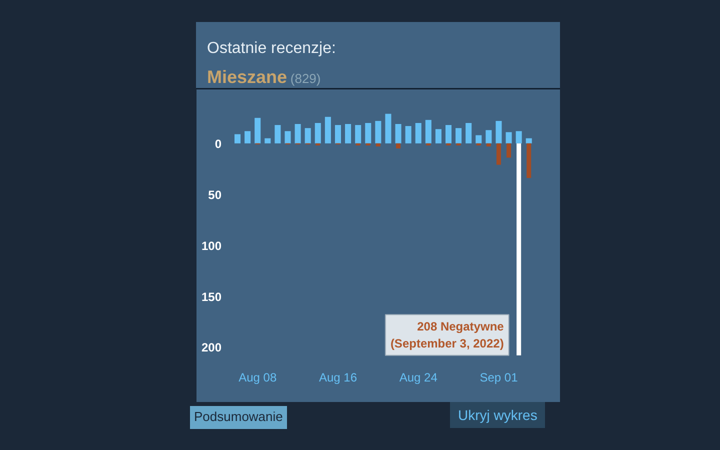 This screenshot has height=450, width=720. I want to click on y-tick-label: 100, so click(211, 245).